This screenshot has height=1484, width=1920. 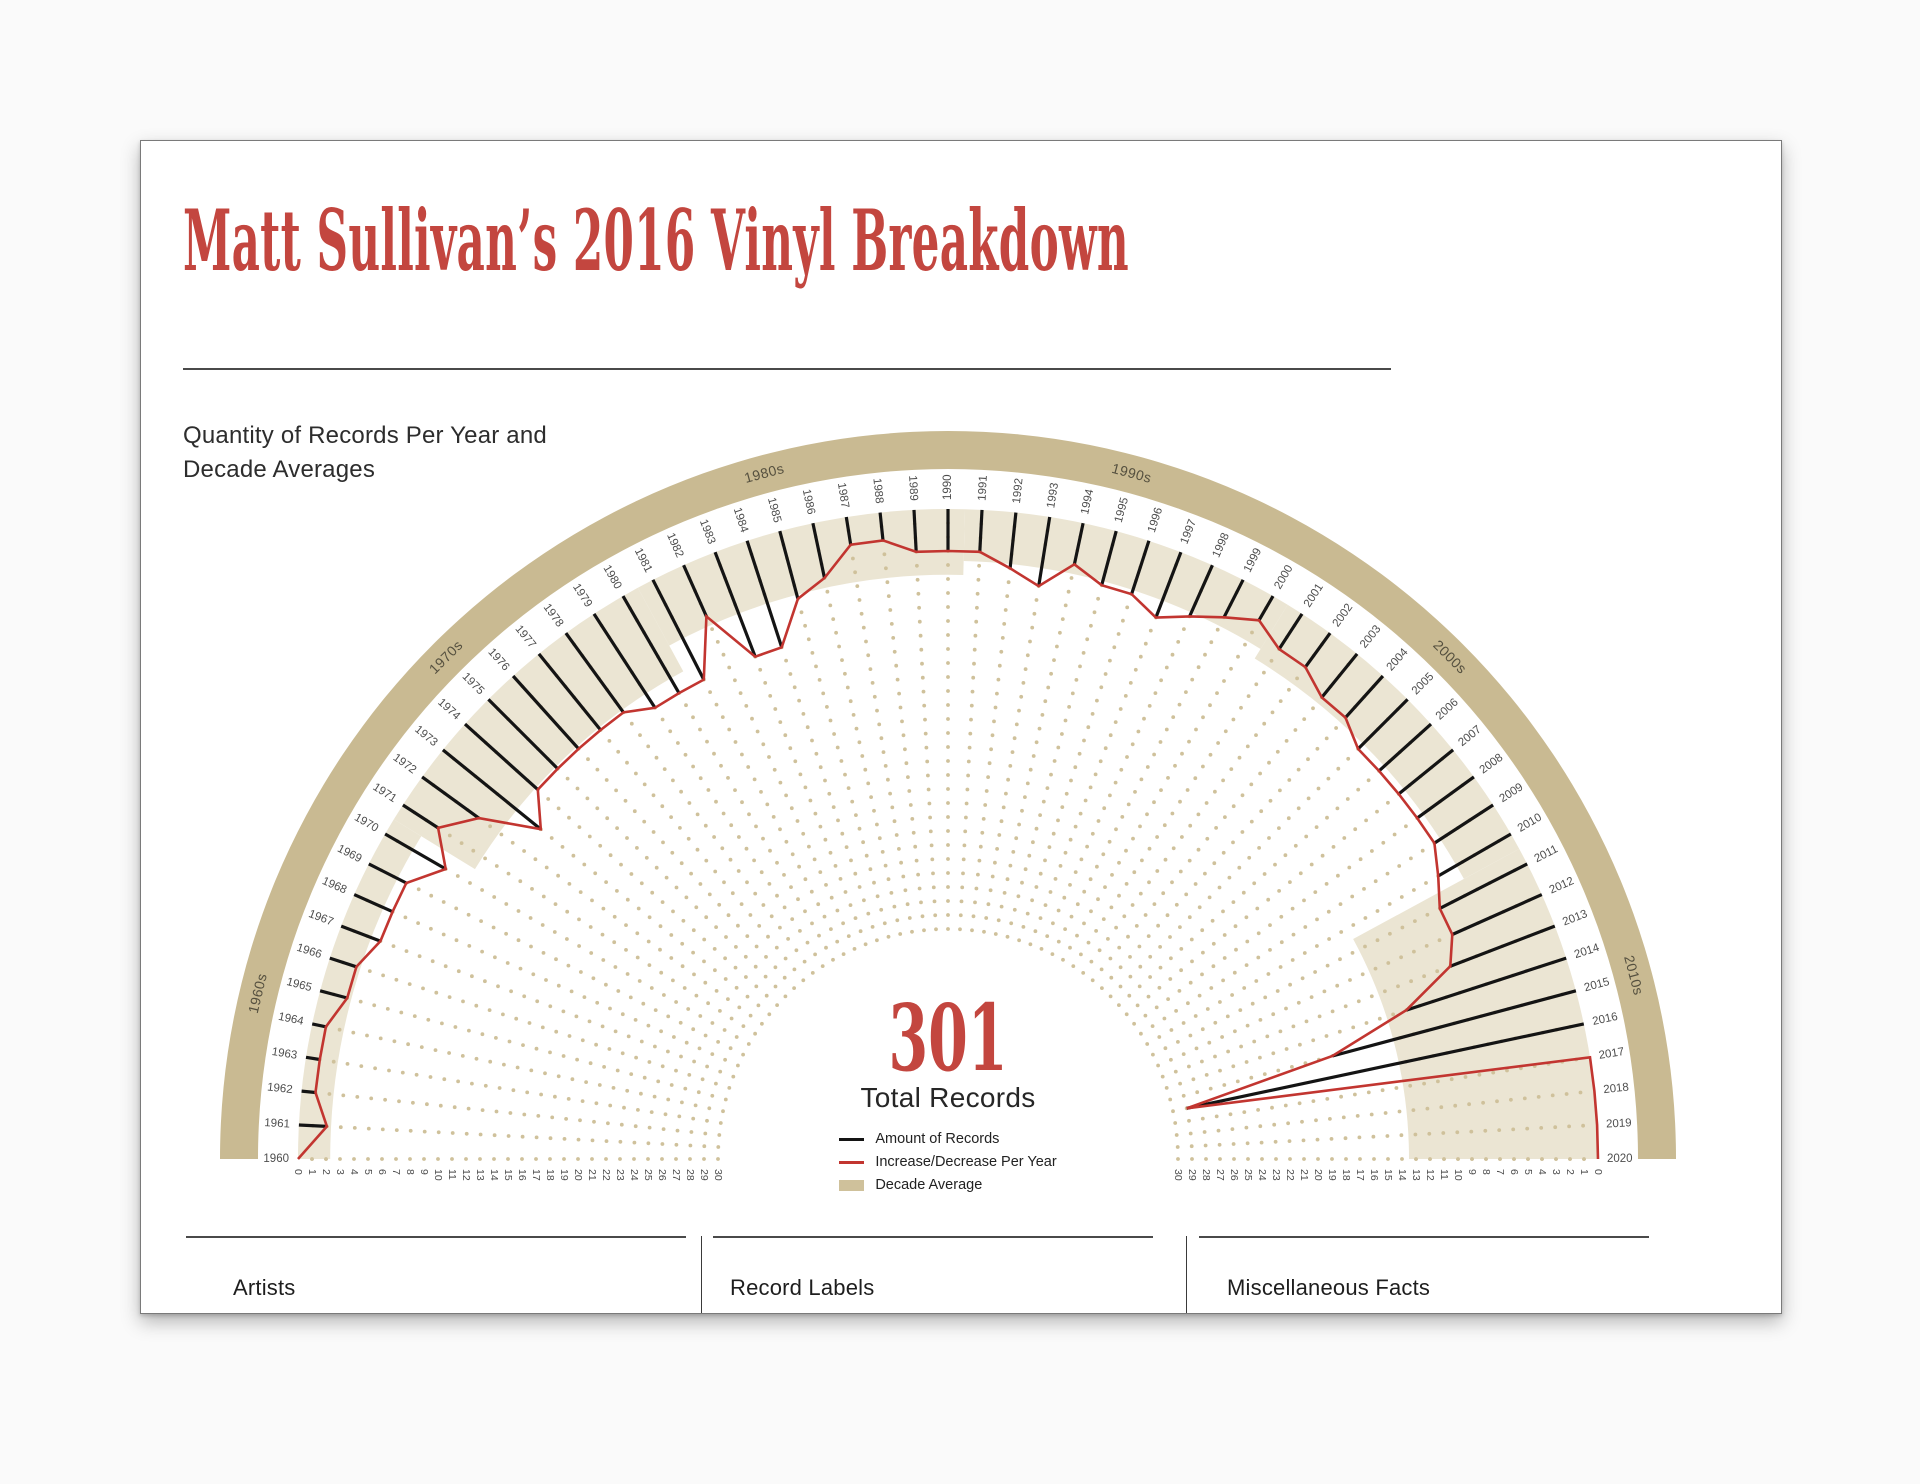 I want to click on record-bar-1972, so click(x=450, y=797).